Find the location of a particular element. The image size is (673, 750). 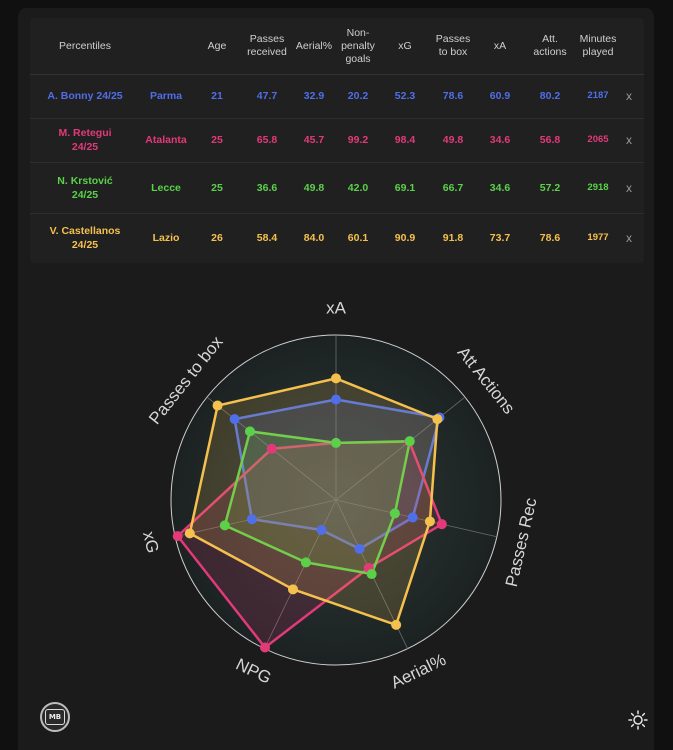

xg-value: 52.3 is located at coordinates (405, 96).